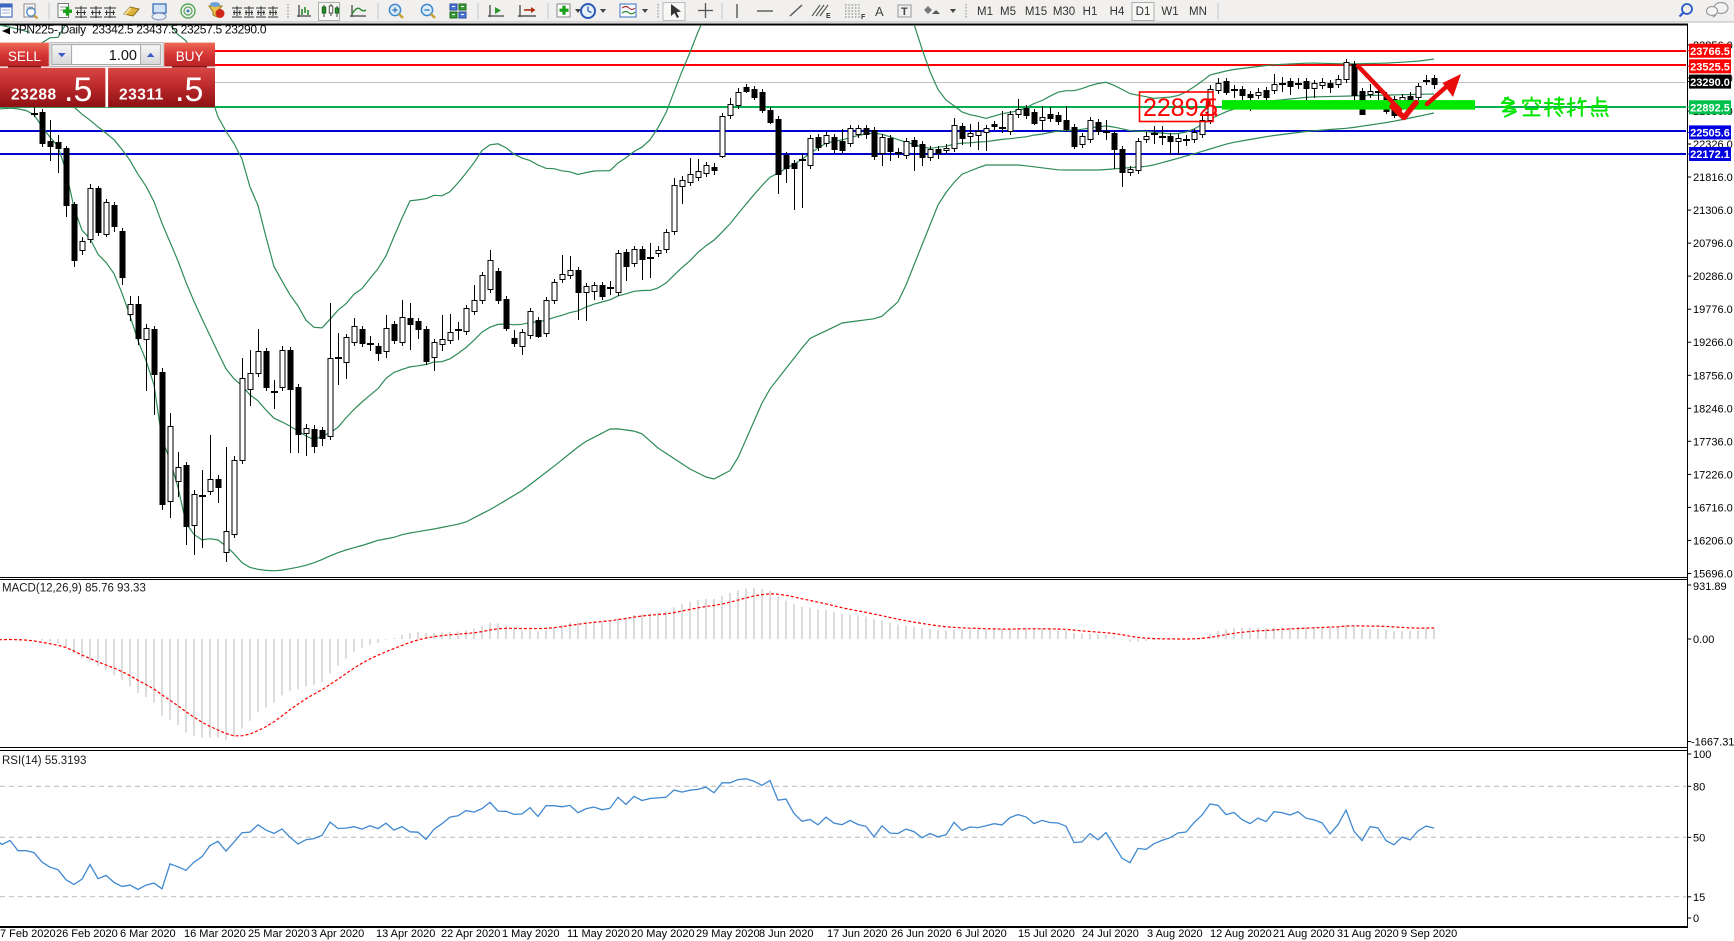 The height and width of the screenshot is (941, 1734). What do you see at coordinates (1710, 68) in the screenshot?
I see `svg-text: 23525.5` at bounding box center [1710, 68].